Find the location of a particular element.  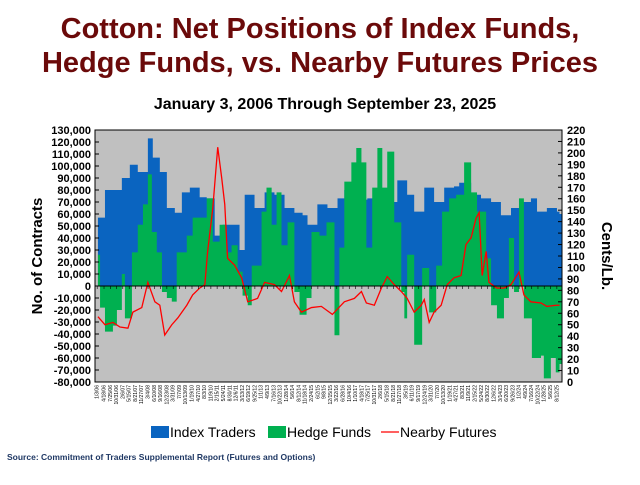

y2-tick-label: 80 is located at coordinates (573, 291).